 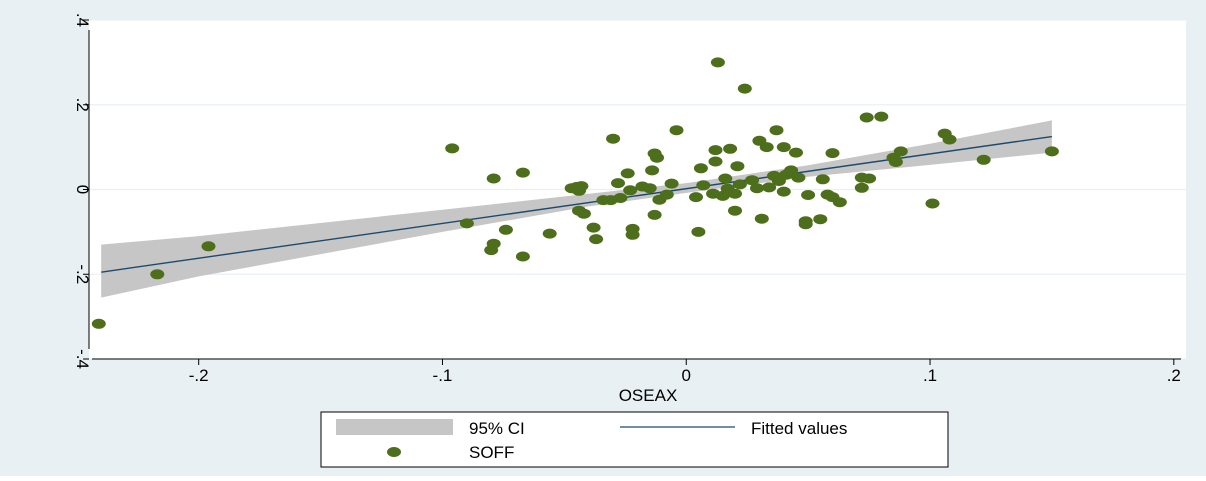 I want to click on legend-soff-label: SOFF, so click(x=491, y=452).